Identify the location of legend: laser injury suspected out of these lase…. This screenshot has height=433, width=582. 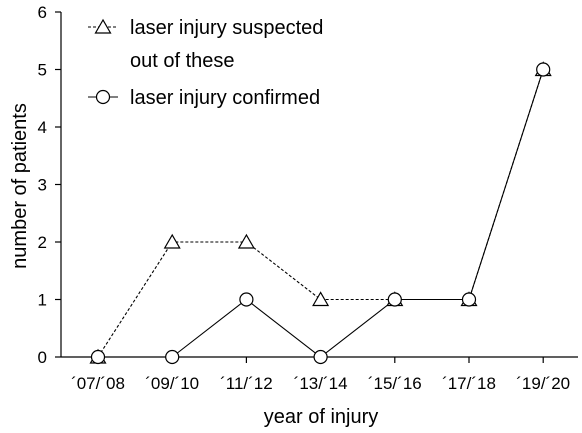
(205, 63).